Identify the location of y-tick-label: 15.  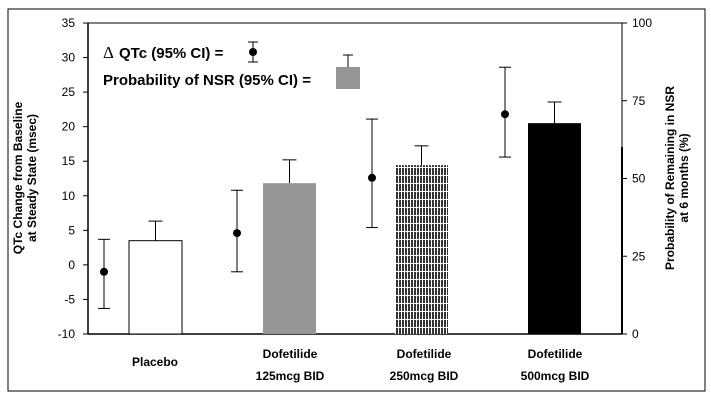
(69, 161).